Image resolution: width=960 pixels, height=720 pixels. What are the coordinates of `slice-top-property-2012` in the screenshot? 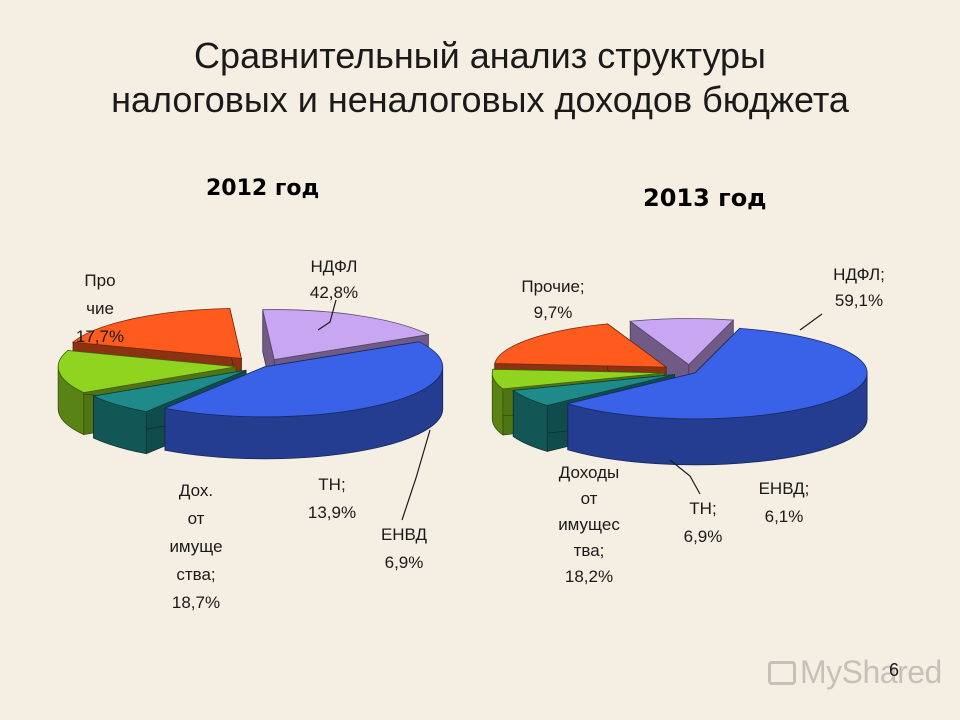 It's located at (157, 333).